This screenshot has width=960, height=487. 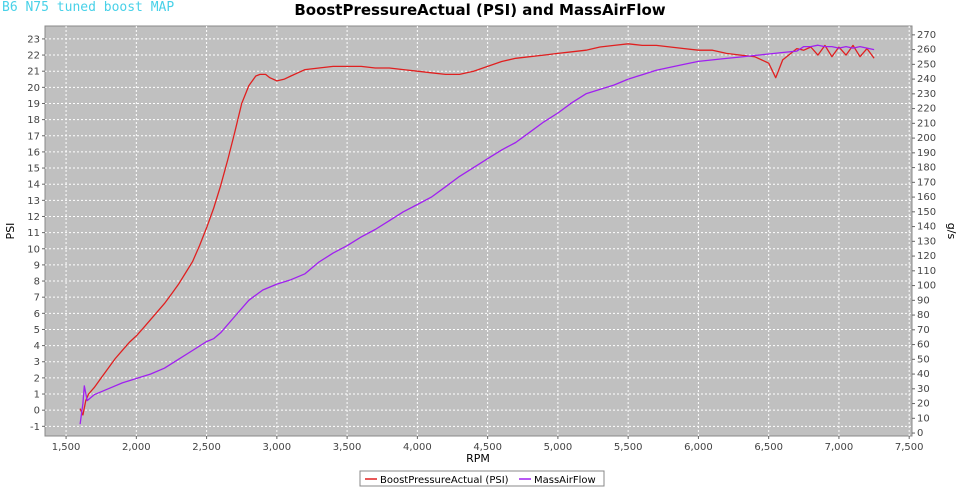 I want to click on y-tick-label: 23, so click(x=33, y=39).